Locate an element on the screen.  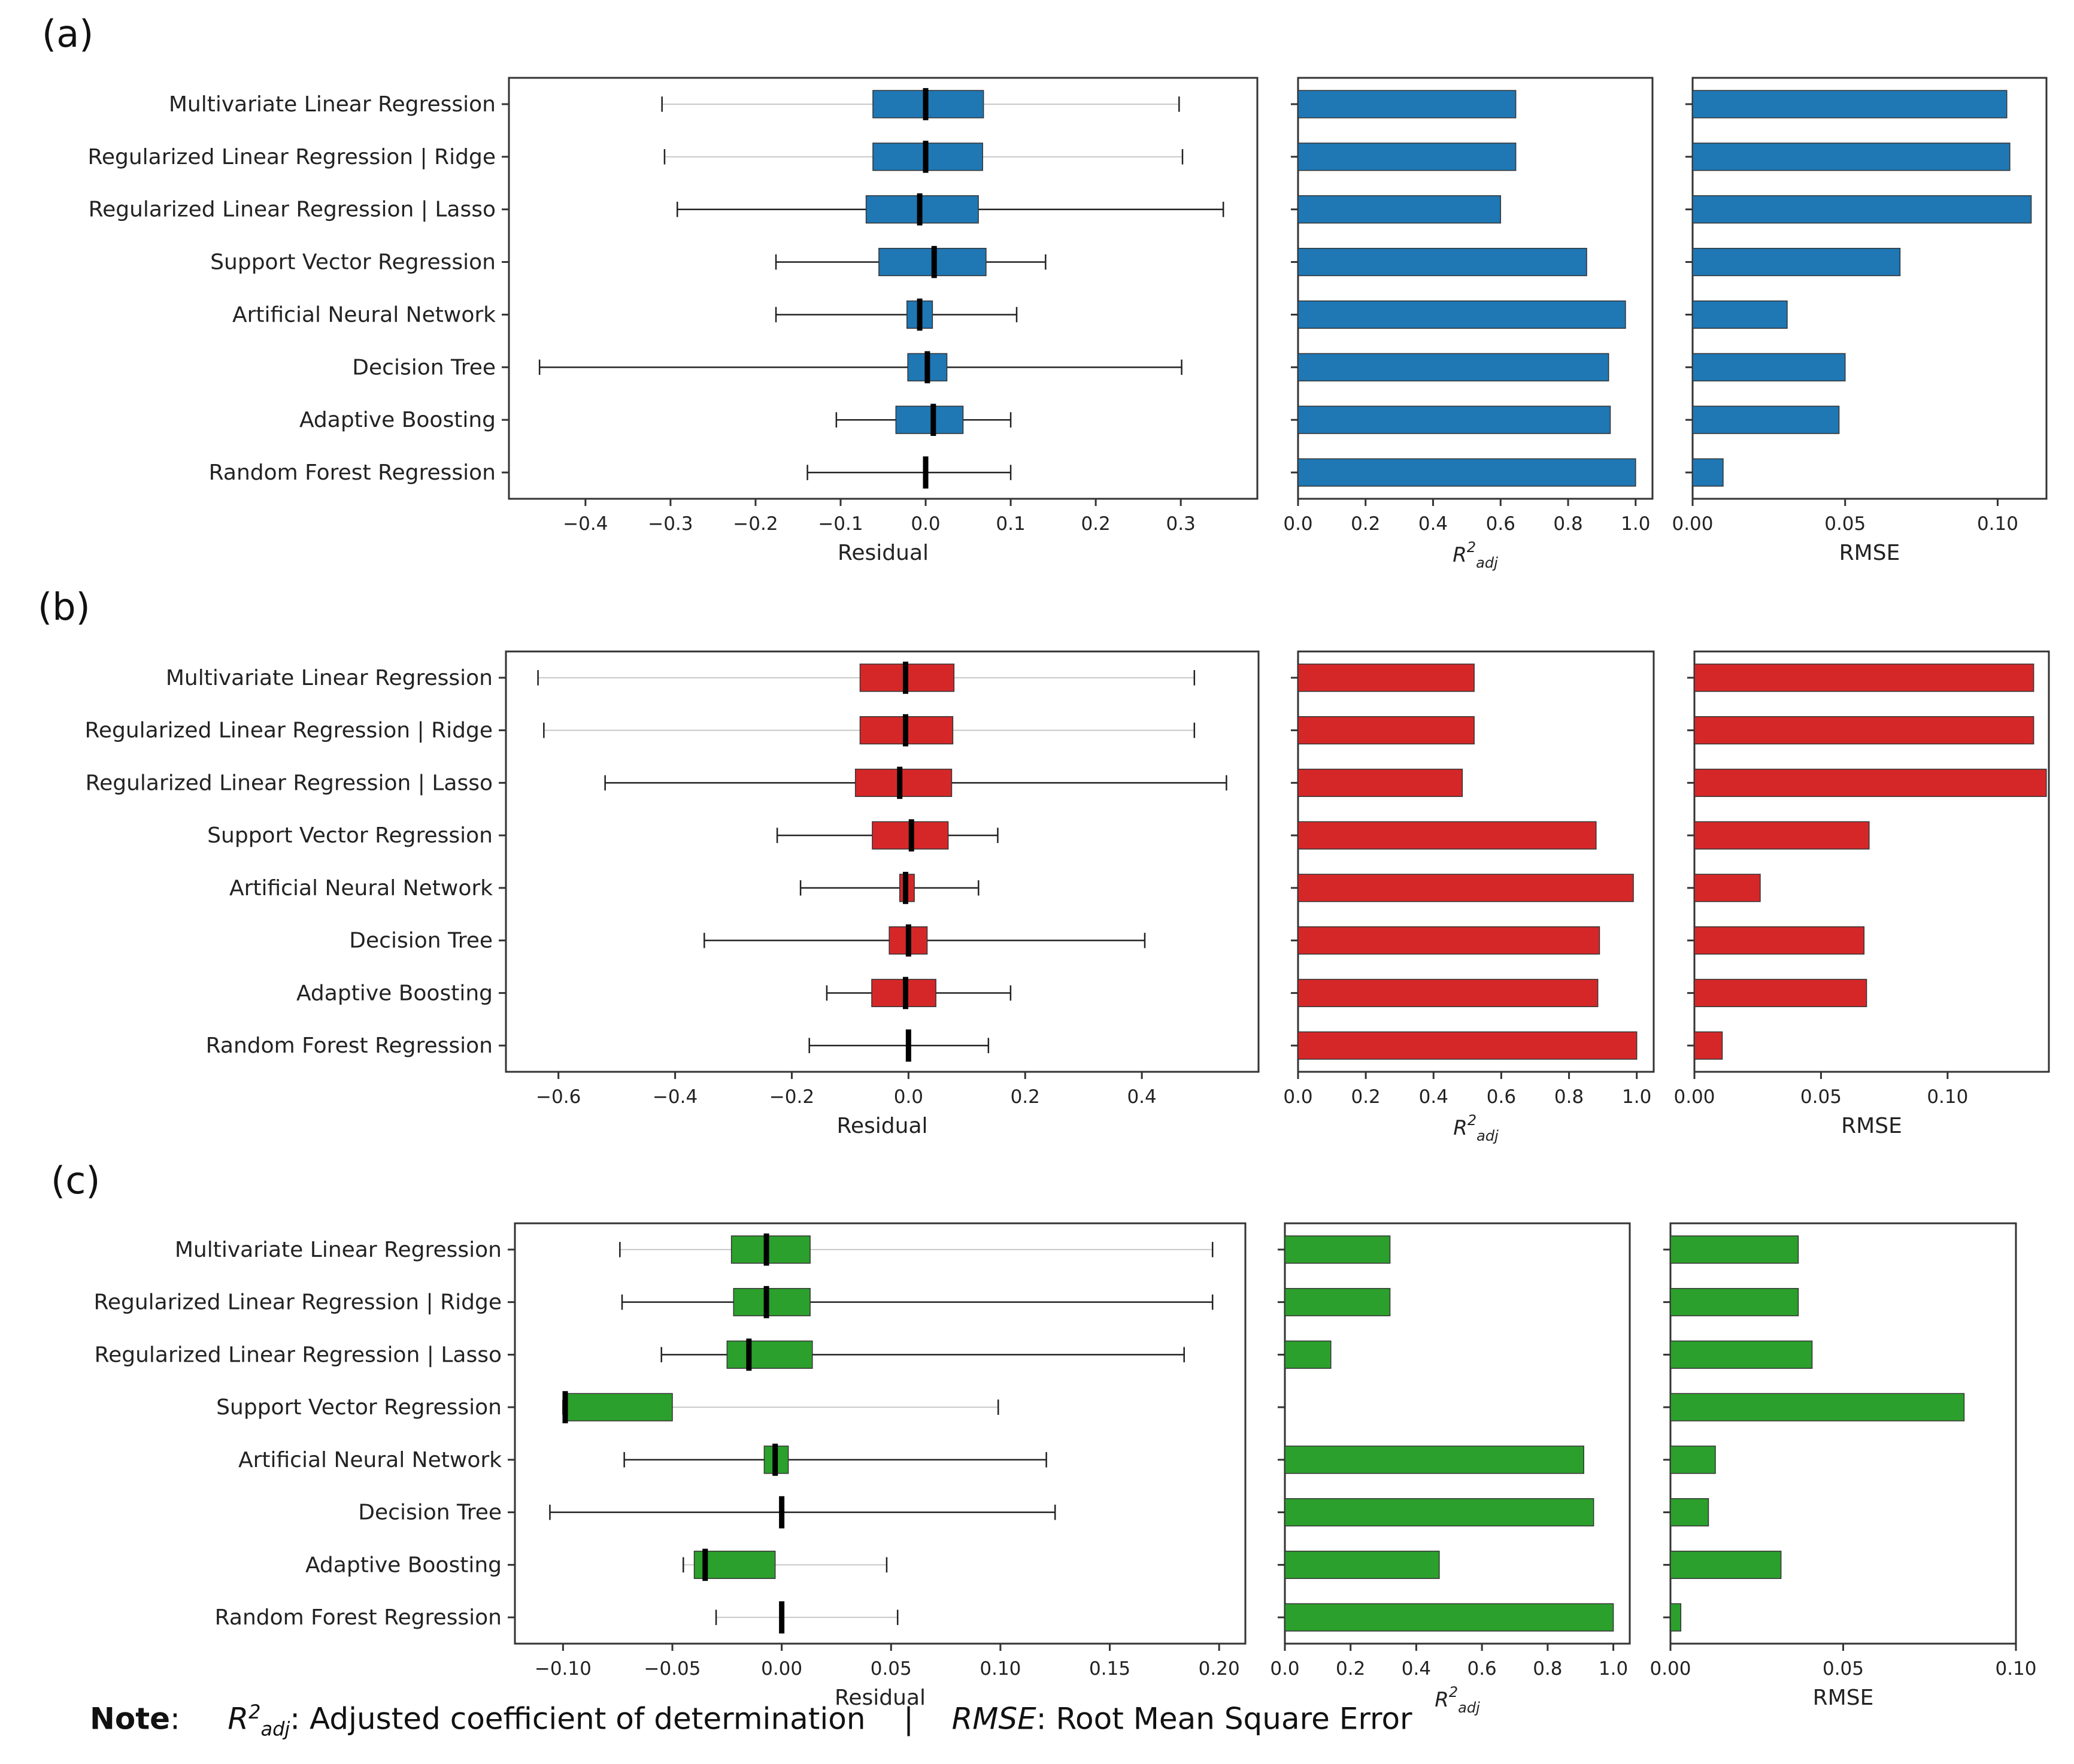
residual-x-tick-label: −0.4 is located at coordinates (675, 1097).